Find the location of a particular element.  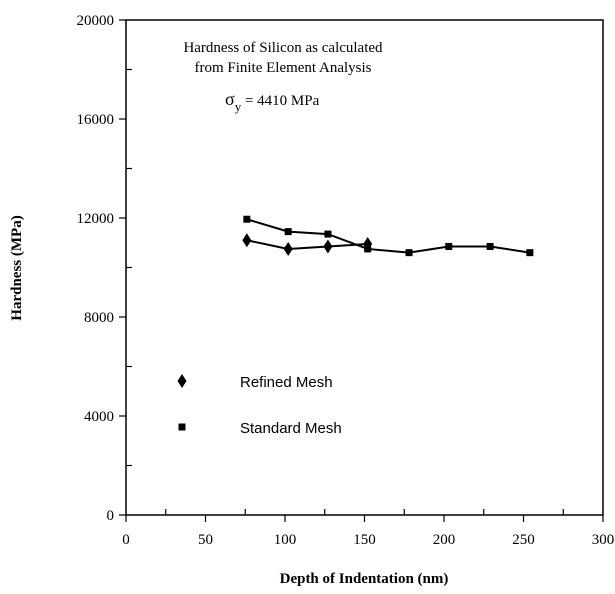

x-tick-label: 100 is located at coordinates (285, 540).